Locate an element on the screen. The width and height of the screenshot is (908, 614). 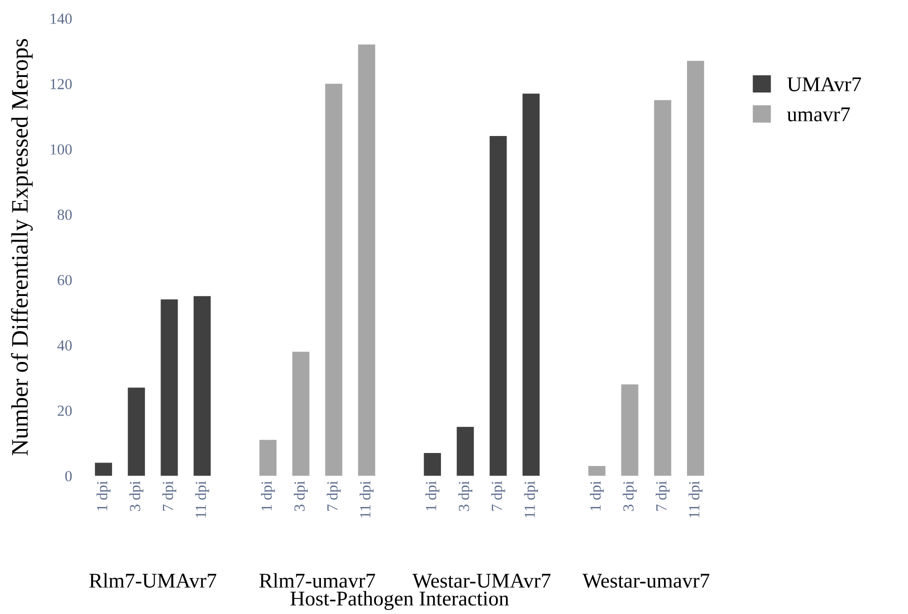
y-axis-title: Number of Differentially Expressed Merops is located at coordinates (22, 247).